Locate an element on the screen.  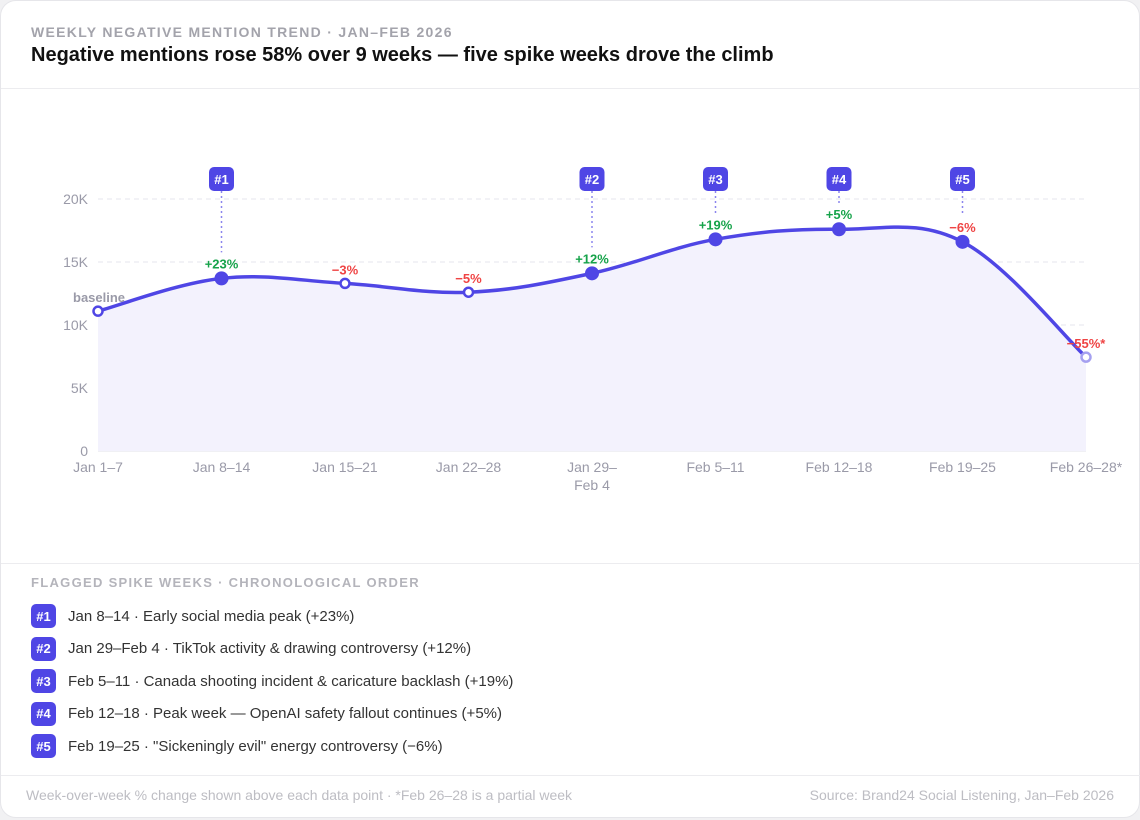
spike-badge-label: #1 is located at coordinates (221, 179).